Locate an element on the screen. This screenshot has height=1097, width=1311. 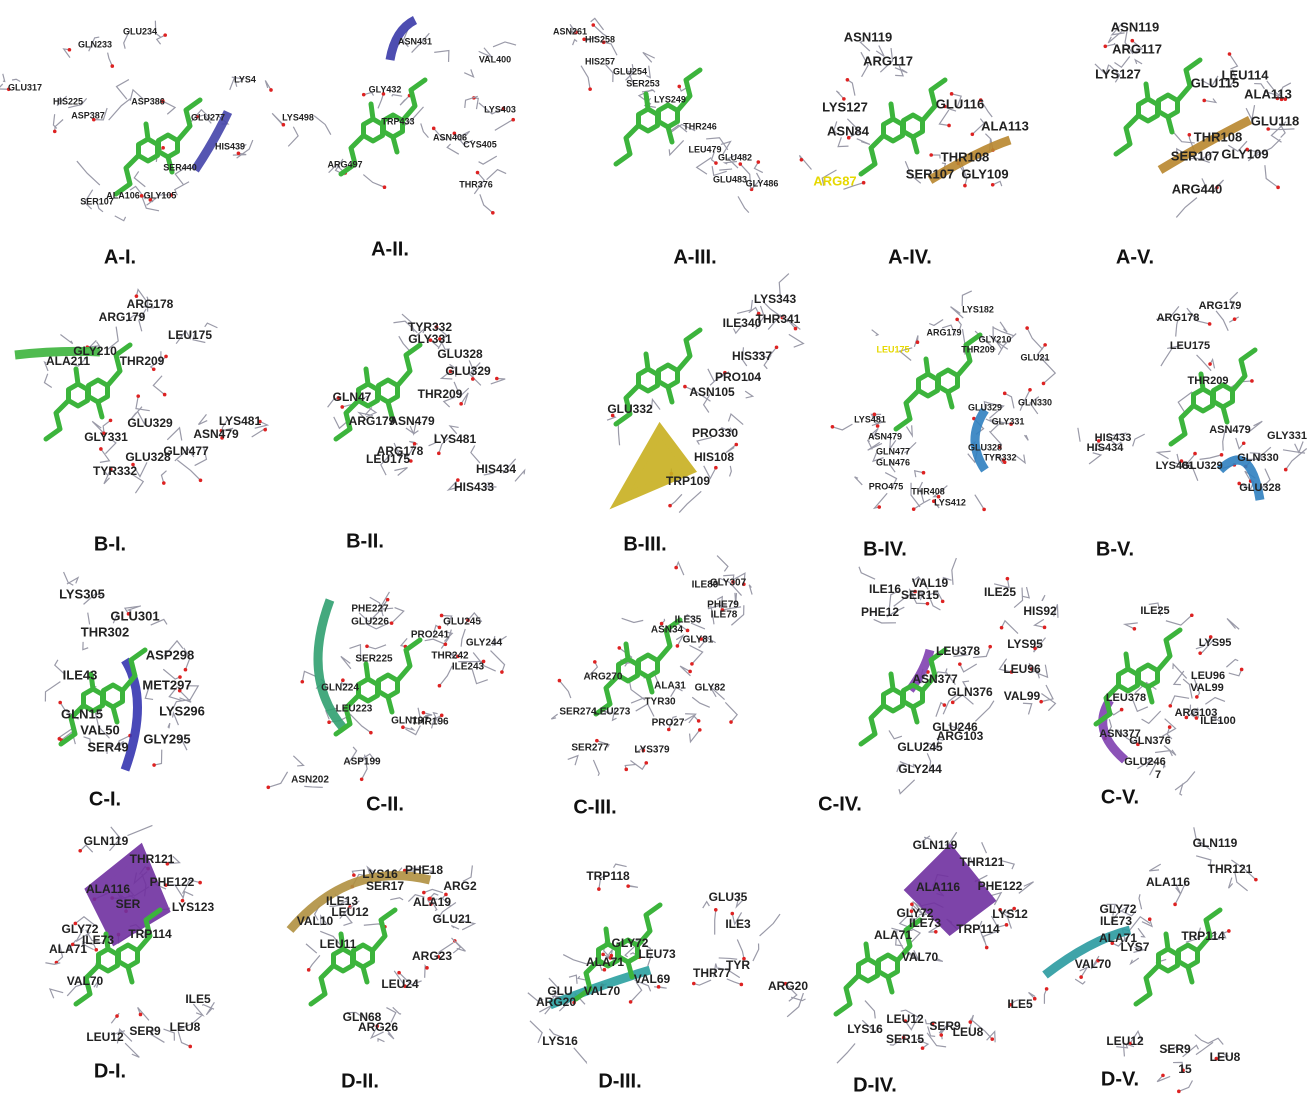
residue-label: ARG179 is located at coordinates (1220, 306).